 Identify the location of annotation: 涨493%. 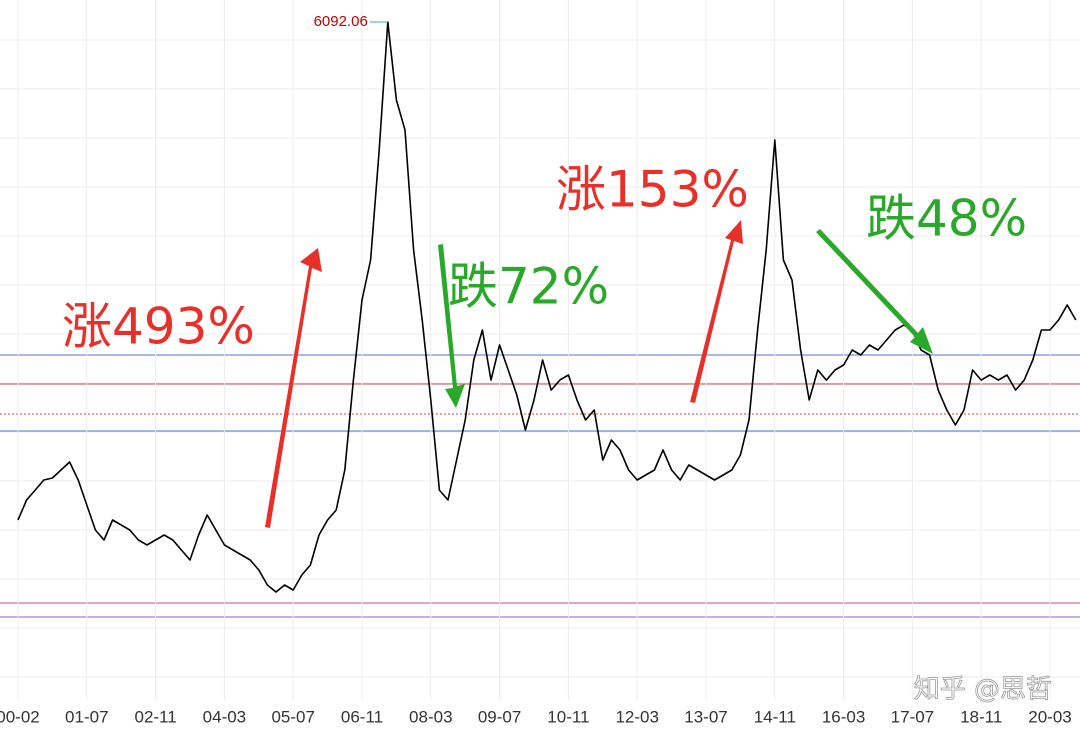
(158, 327).